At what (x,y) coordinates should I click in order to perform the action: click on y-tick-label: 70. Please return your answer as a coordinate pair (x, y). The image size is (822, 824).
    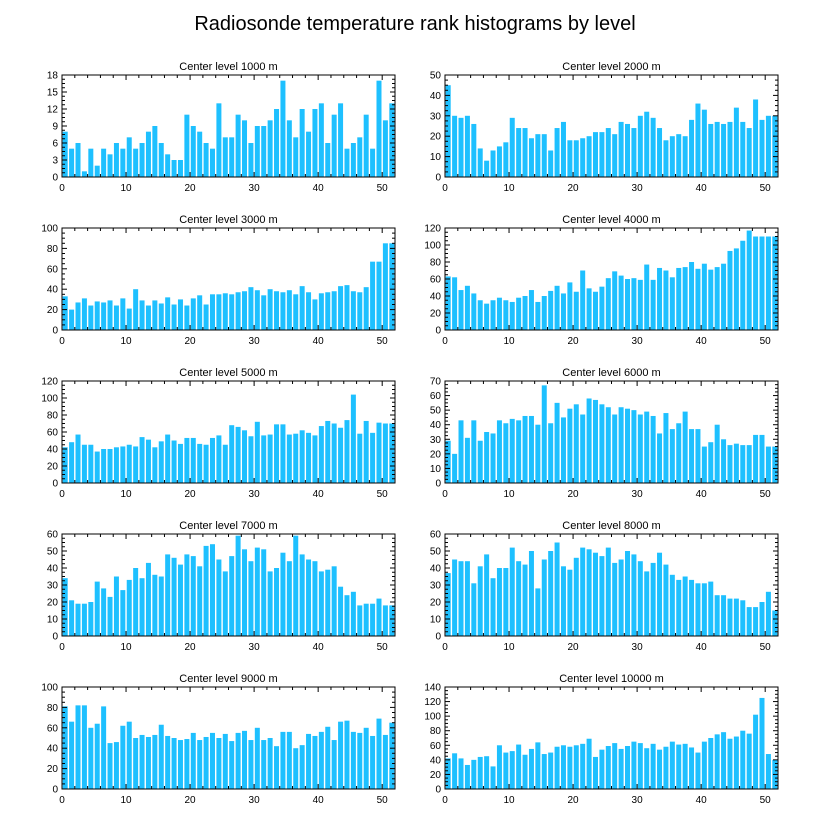
    Looking at the image, I should click on (436, 382).